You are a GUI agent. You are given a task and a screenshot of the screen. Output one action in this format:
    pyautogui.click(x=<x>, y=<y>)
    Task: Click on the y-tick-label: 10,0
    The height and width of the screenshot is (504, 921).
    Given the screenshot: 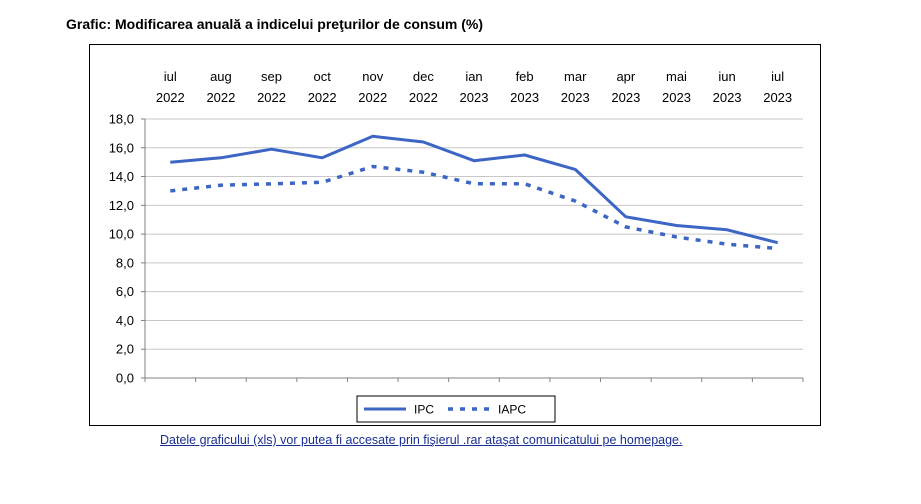 What is the action you would take?
    pyautogui.click(x=121, y=234)
    